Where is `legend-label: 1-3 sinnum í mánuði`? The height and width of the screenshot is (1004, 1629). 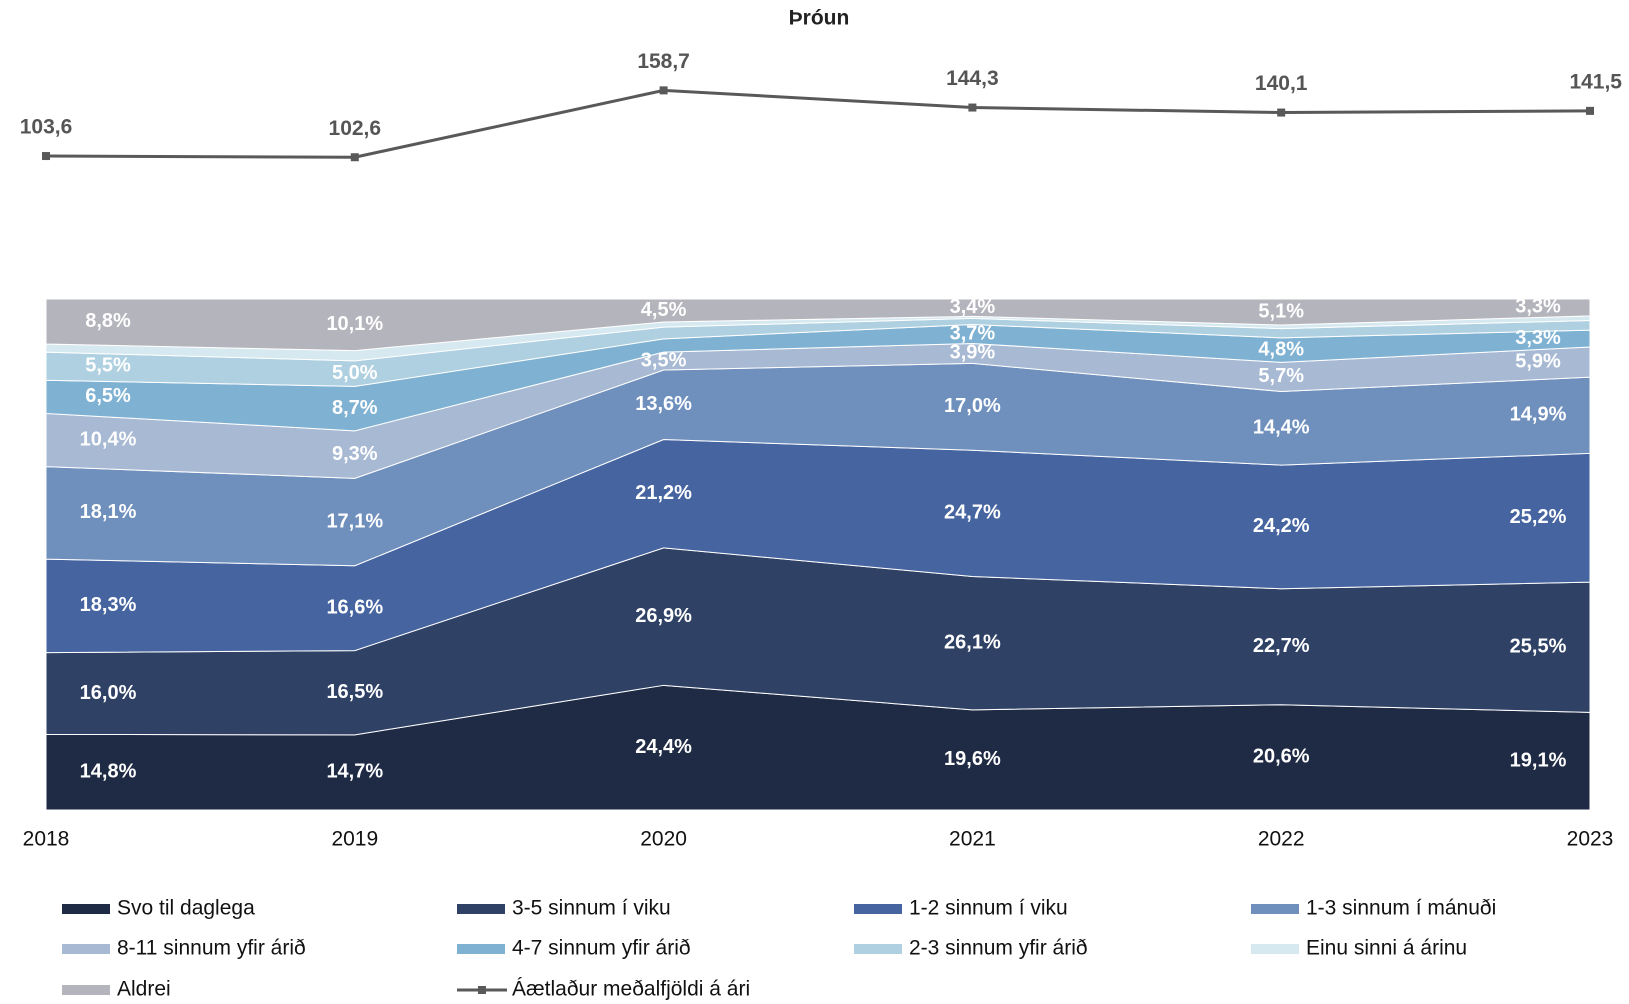 legend-label: 1-3 sinnum í mánuði is located at coordinates (1401, 908).